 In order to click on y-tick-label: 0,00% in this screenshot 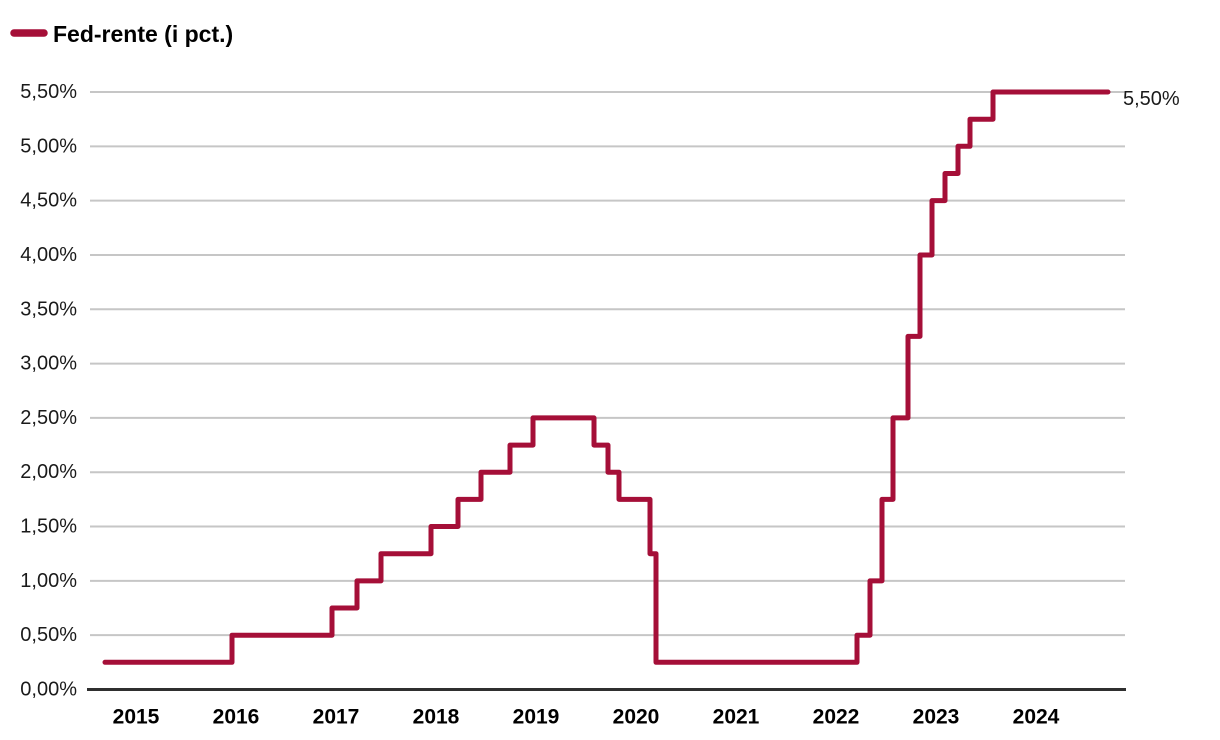, I will do `click(48, 690)`.